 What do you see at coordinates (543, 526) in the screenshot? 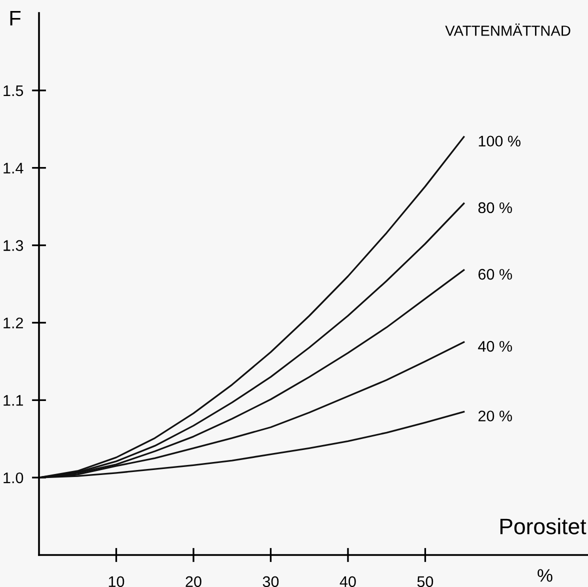
I see `x-axis-title: Porositet` at bounding box center [543, 526].